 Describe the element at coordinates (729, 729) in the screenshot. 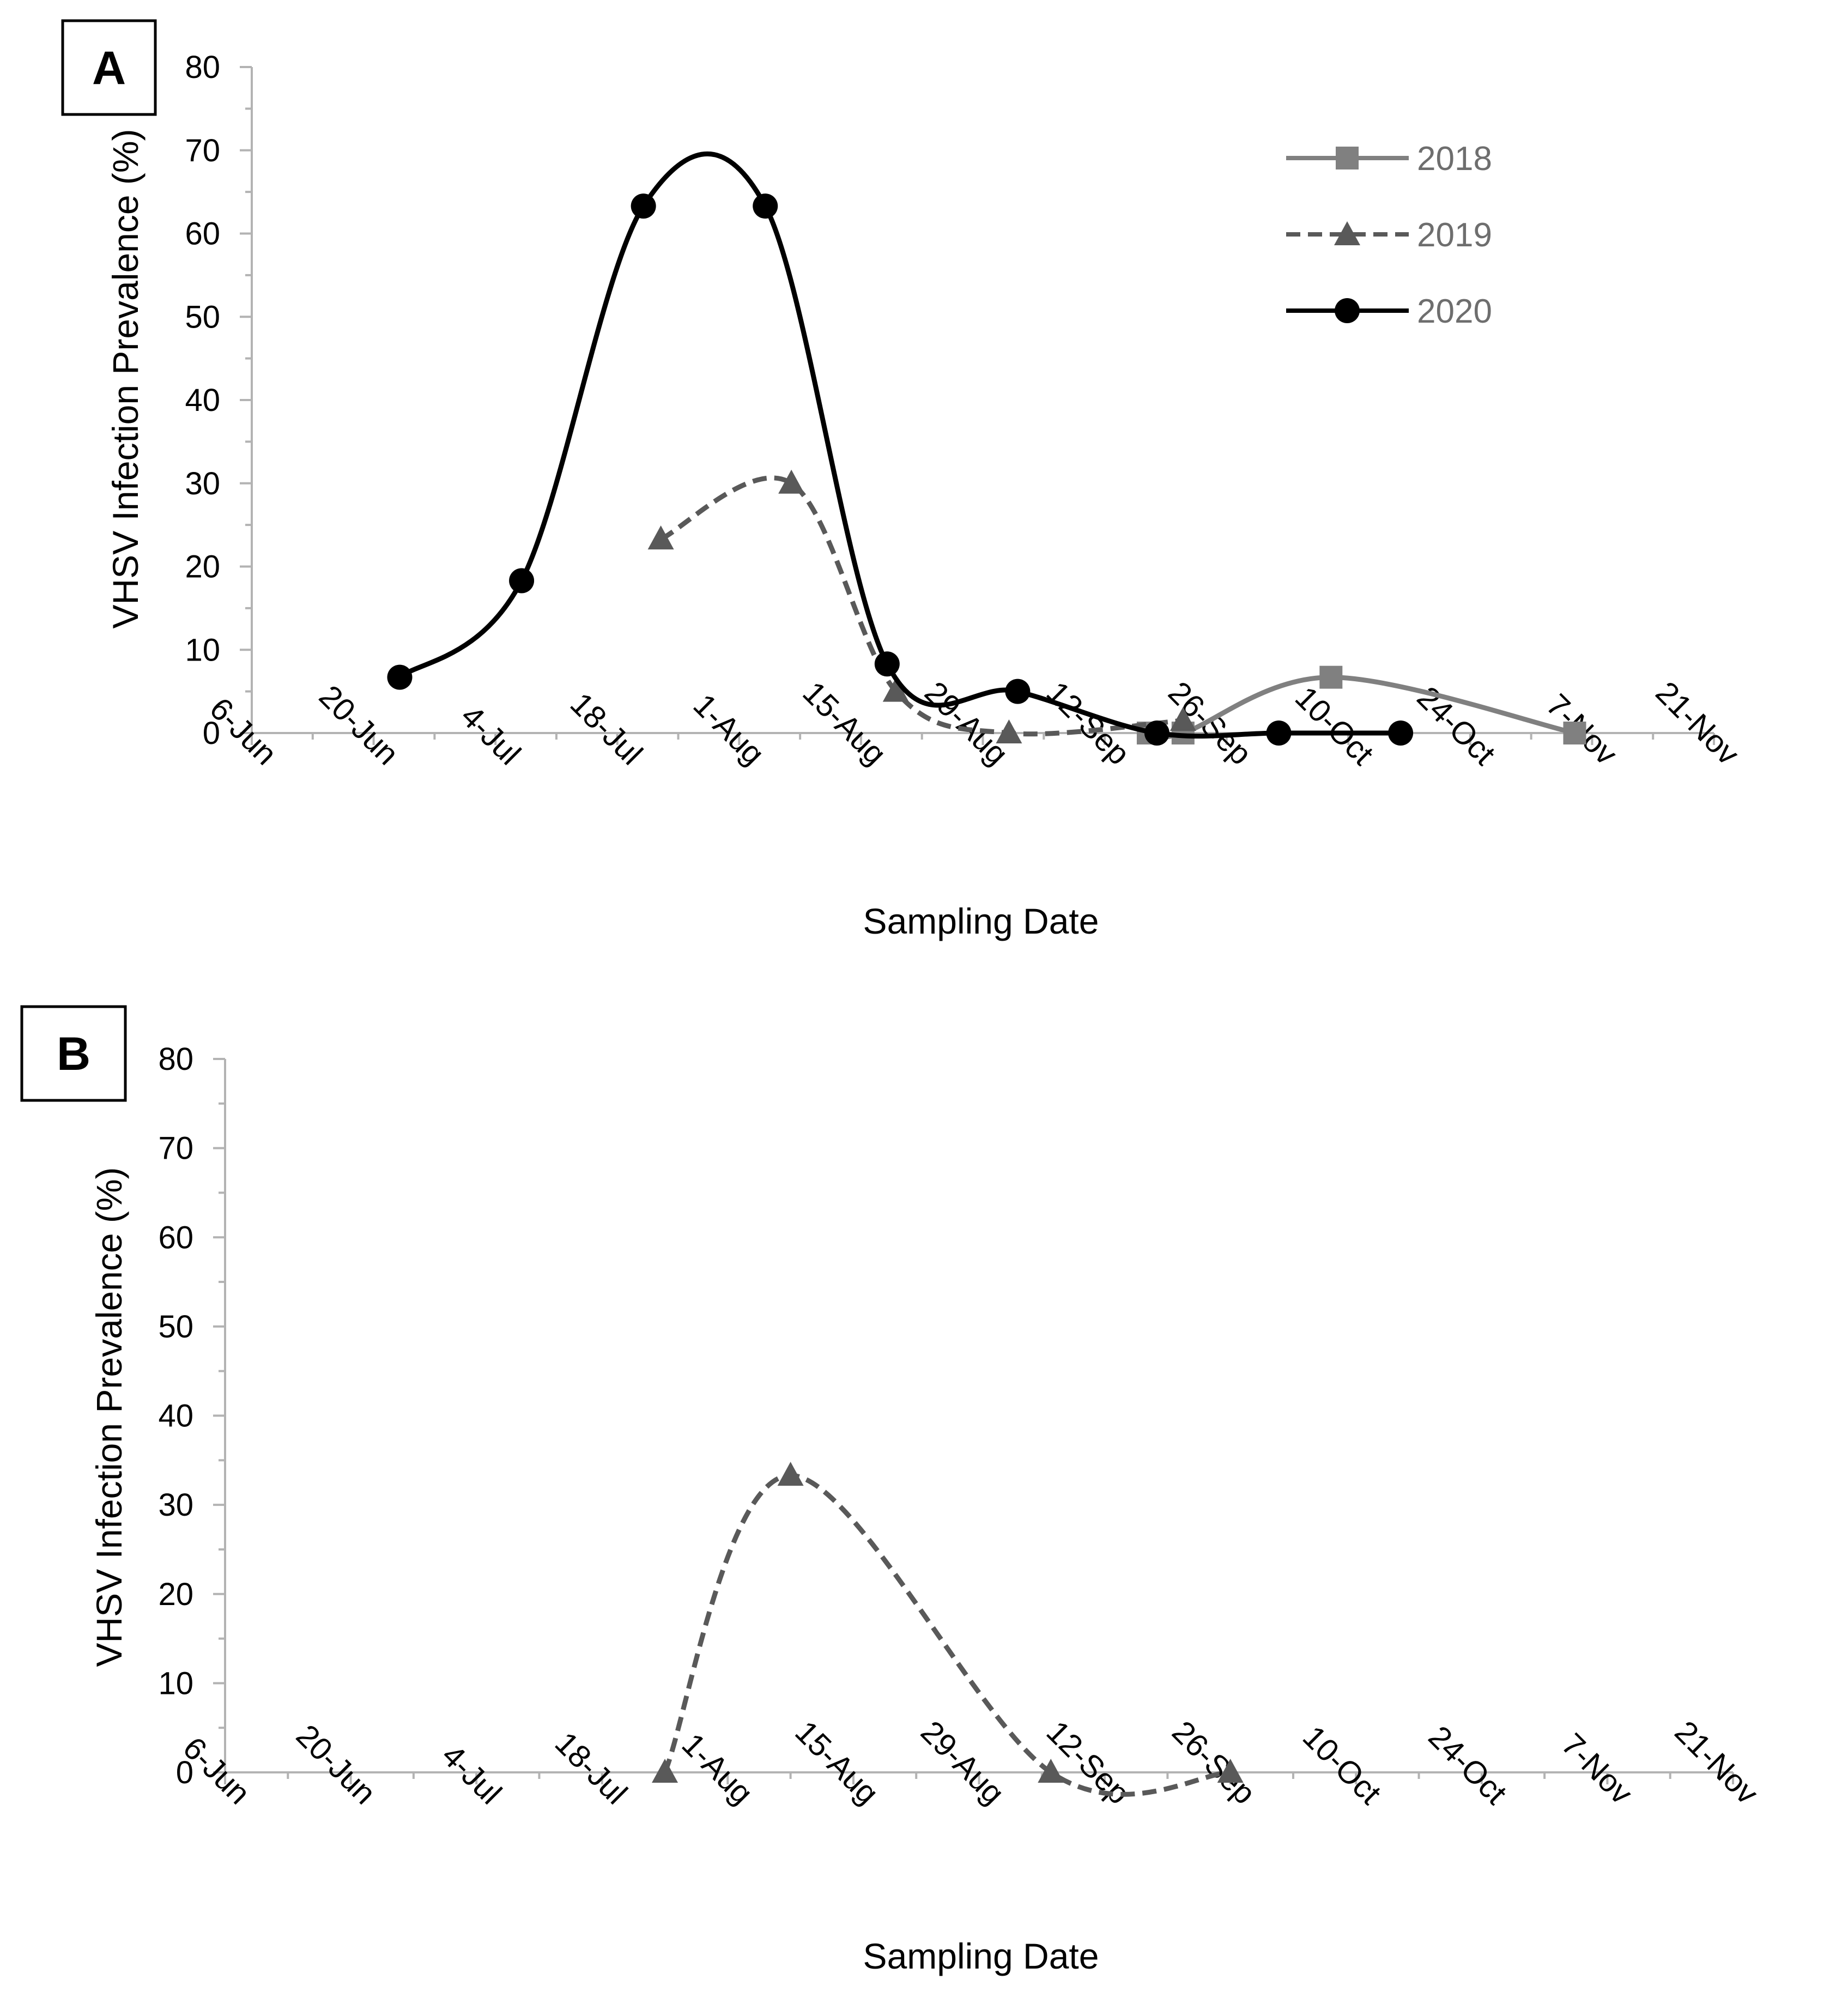

I see `panel-a-x-tick-label: 1-Aug` at that location.